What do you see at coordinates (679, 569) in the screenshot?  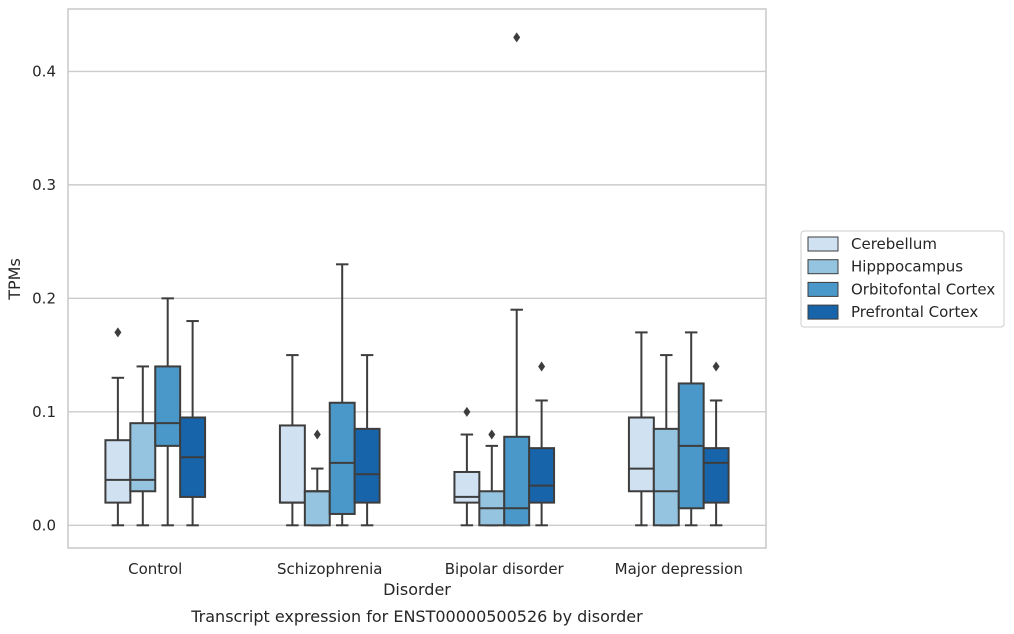 I see `x-tick-label: Major depression` at bounding box center [679, 569].